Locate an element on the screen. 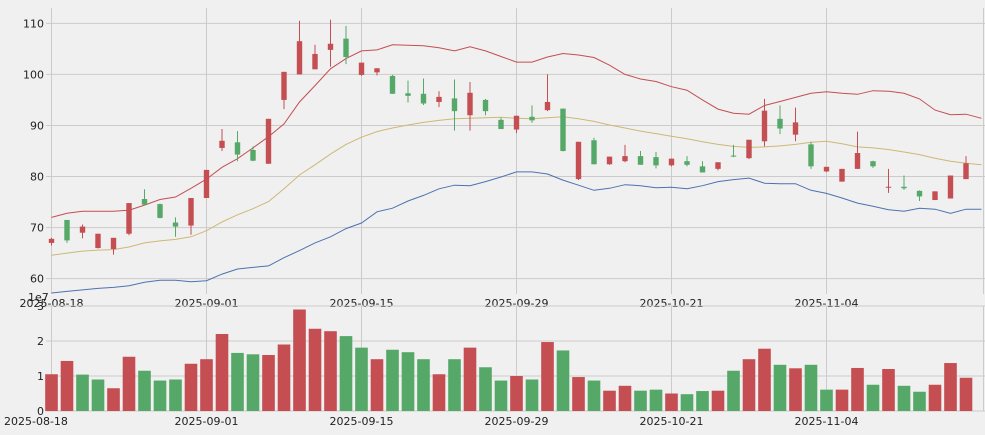 The image size is (985, 435). price-y-tick-label: 110 is located at coordinates (33, 23).